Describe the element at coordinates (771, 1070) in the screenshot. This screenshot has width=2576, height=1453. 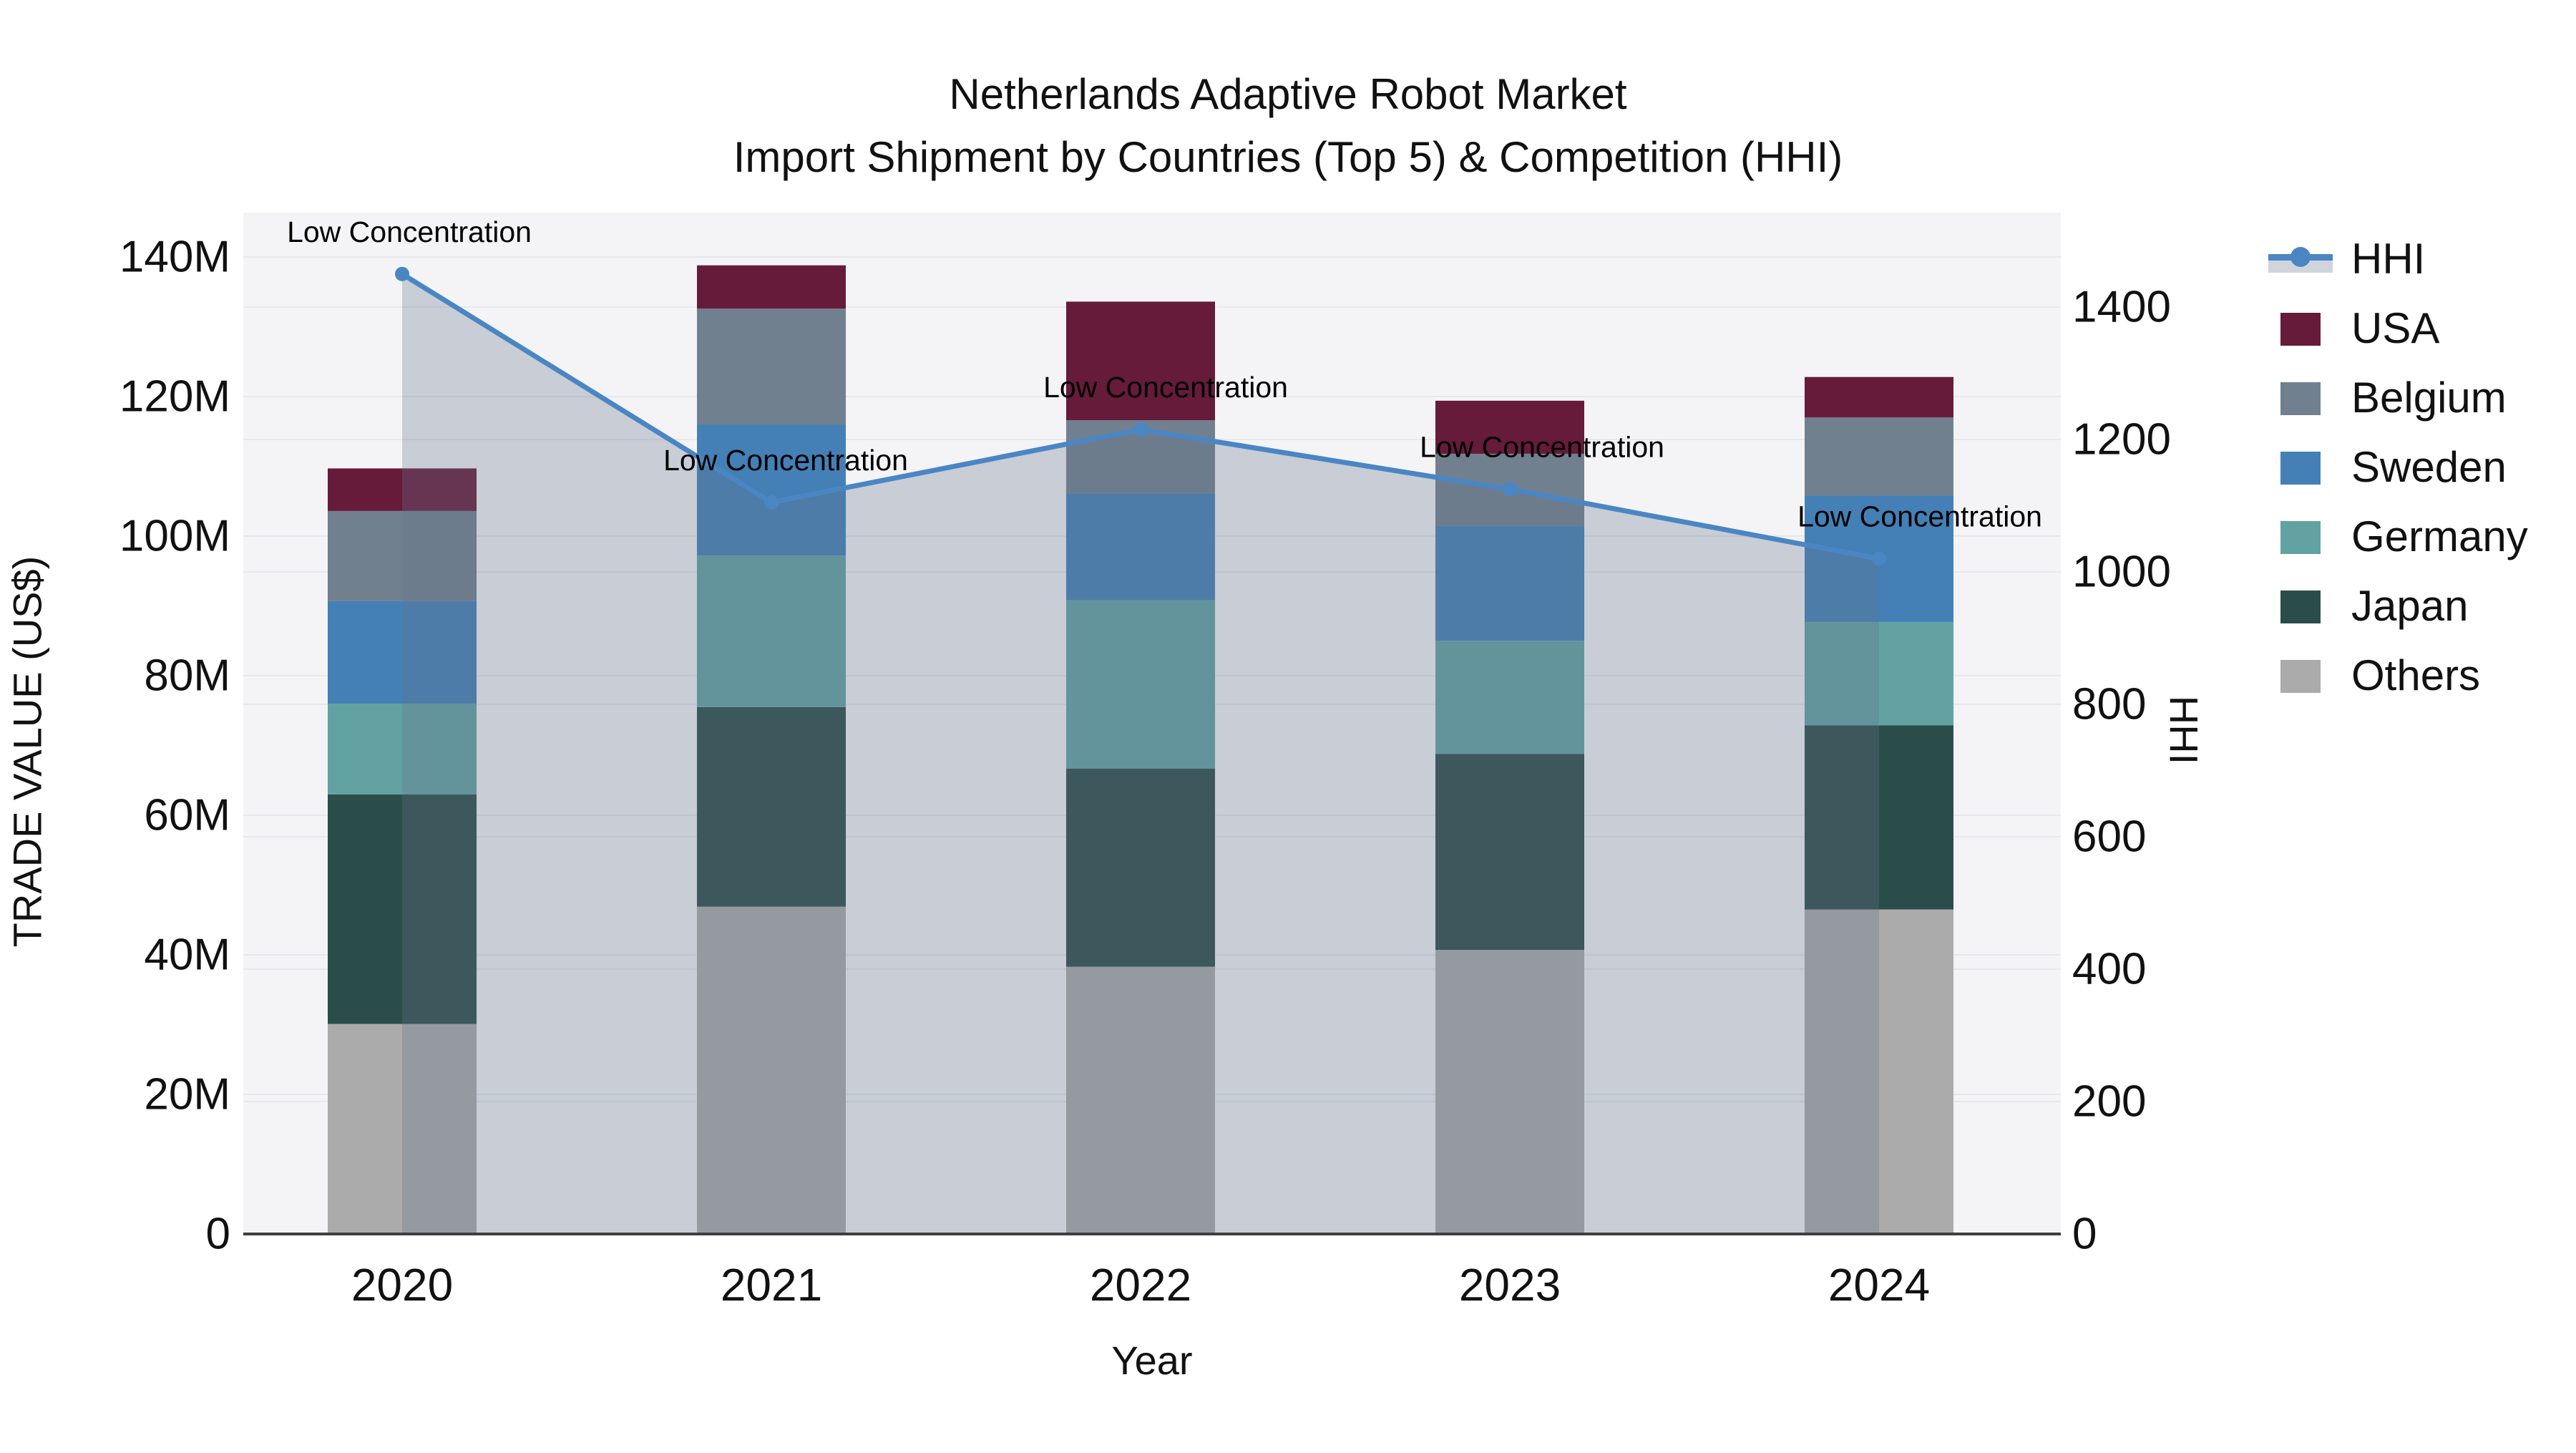
I see `bar-segment-others-2021` at that location.